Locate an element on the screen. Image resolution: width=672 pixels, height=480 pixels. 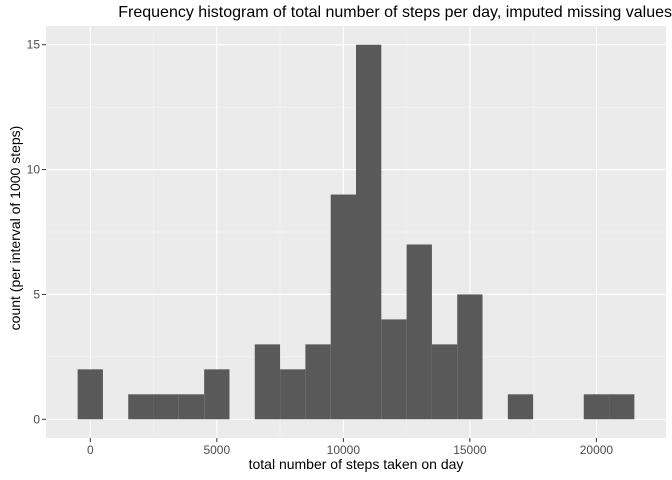
y-axis-label: count (per interval of 1000 steps) is located at coordinates (15, 228).